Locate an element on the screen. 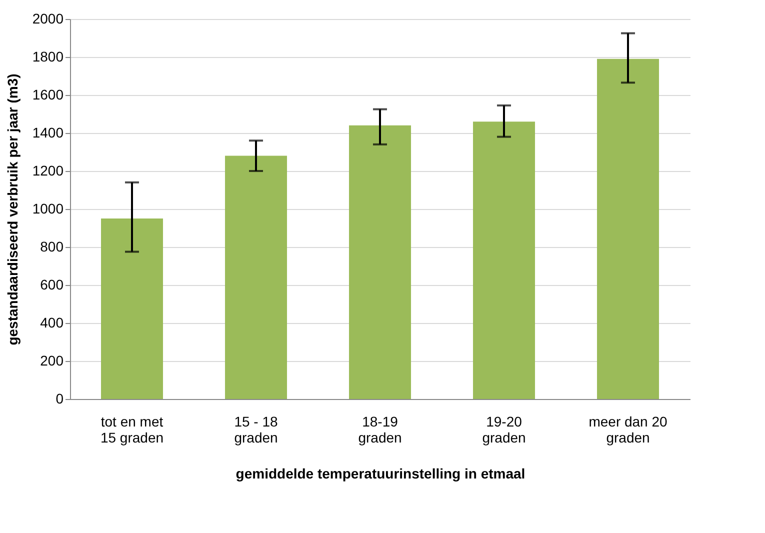 This screenshot has height=533, width=765. y-tick-label: 200 is located at coordinates (52, 360).